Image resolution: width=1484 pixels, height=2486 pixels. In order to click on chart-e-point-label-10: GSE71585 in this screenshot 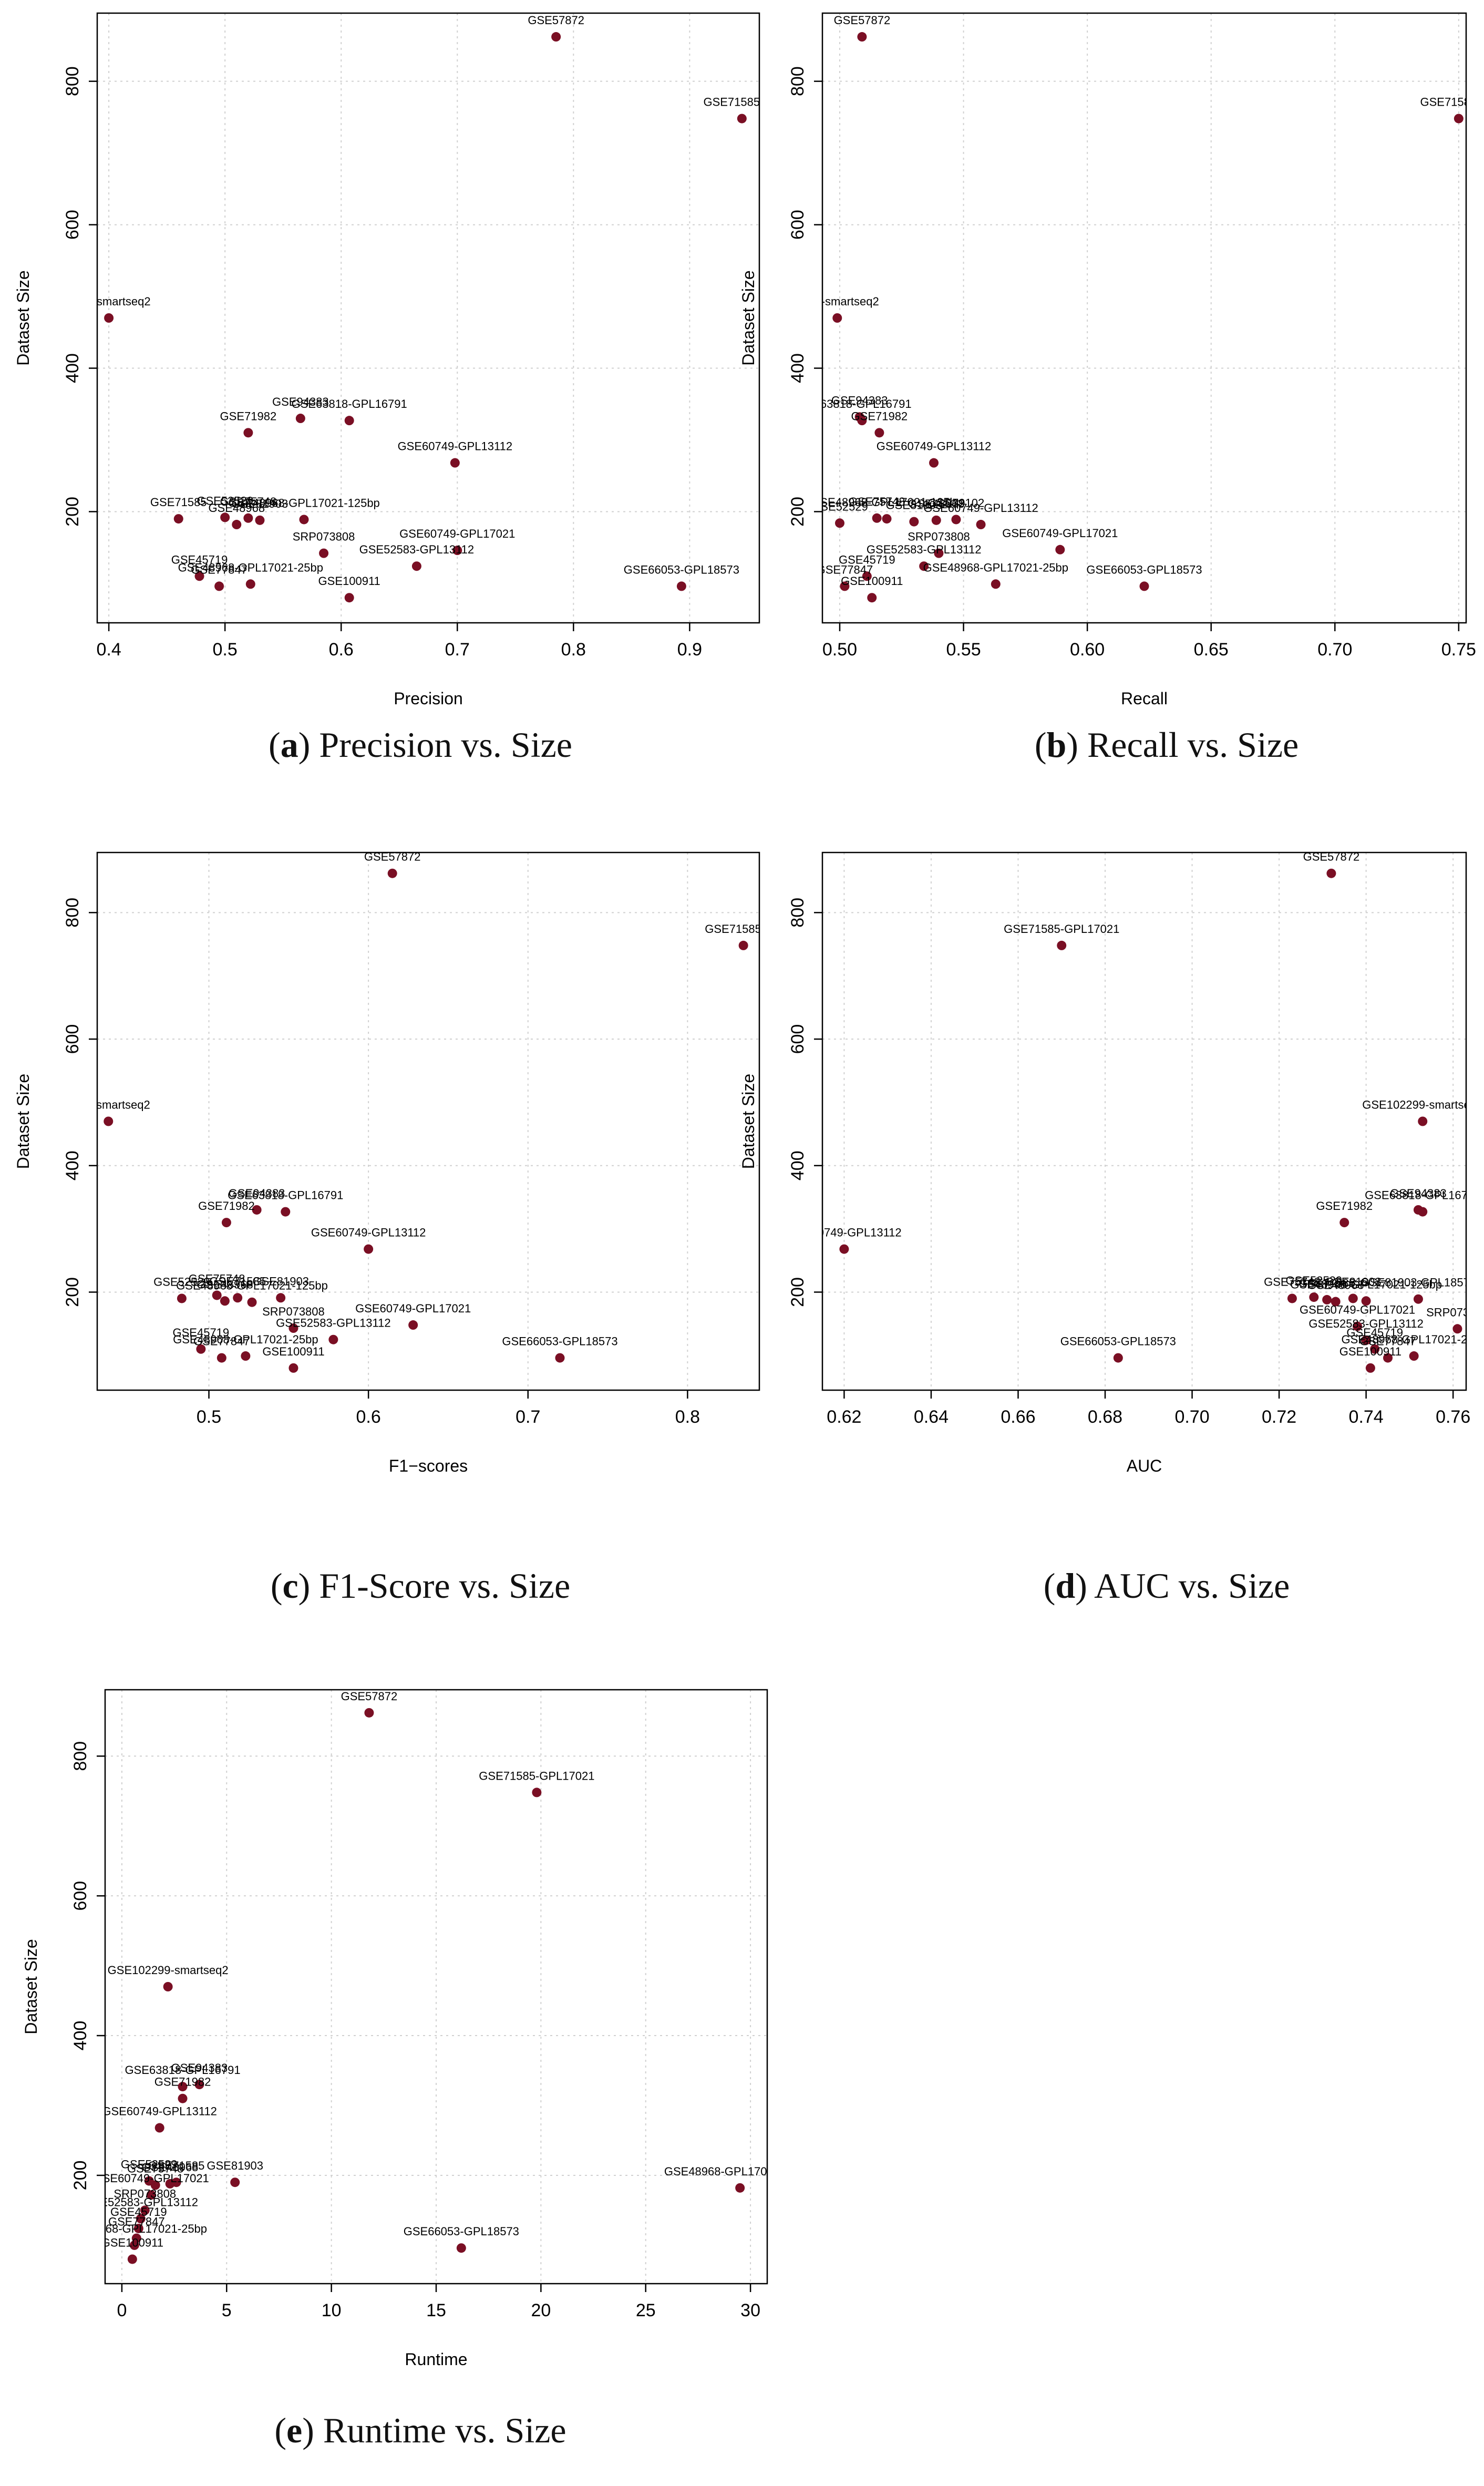, I will do `click(177, 2165)`.